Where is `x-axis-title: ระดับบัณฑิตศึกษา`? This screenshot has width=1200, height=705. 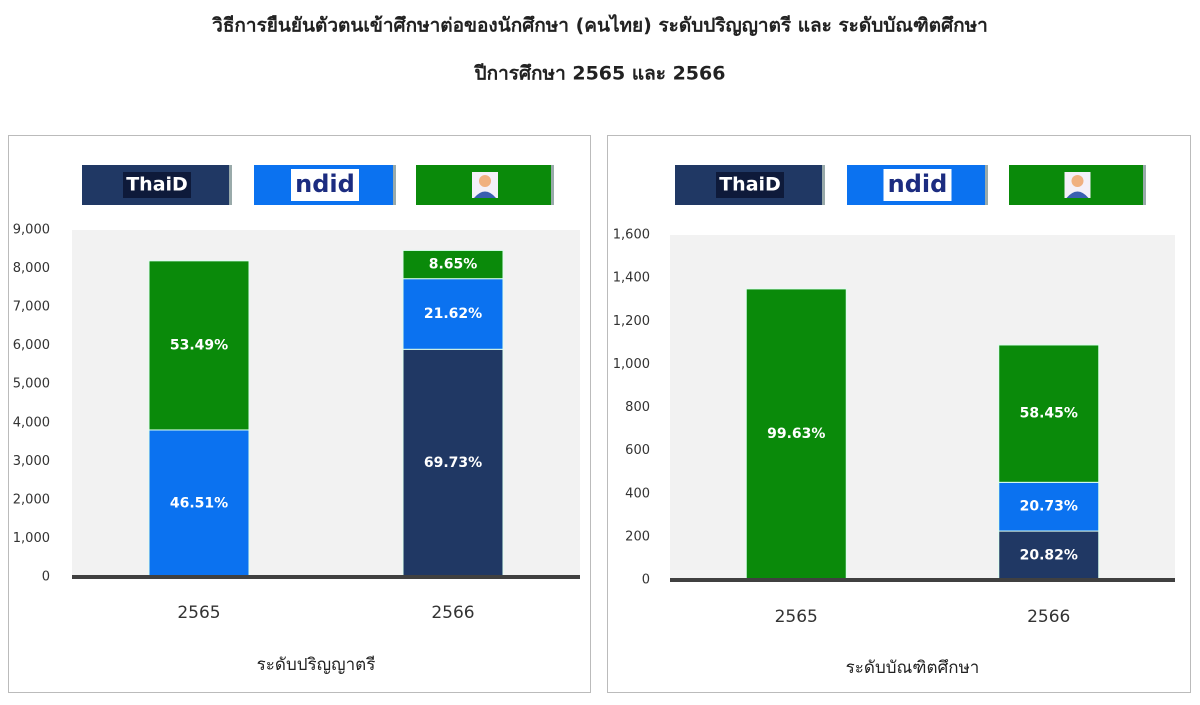
x-axis-title: ระดับบัณฑิตศึกษา is located at coordinates (913, 668).